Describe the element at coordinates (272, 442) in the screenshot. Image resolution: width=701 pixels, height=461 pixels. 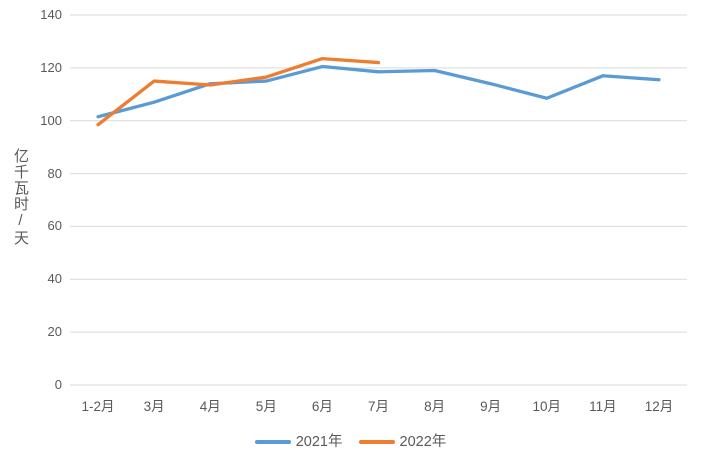
I see `legend-line-swatch-2021` at that location.